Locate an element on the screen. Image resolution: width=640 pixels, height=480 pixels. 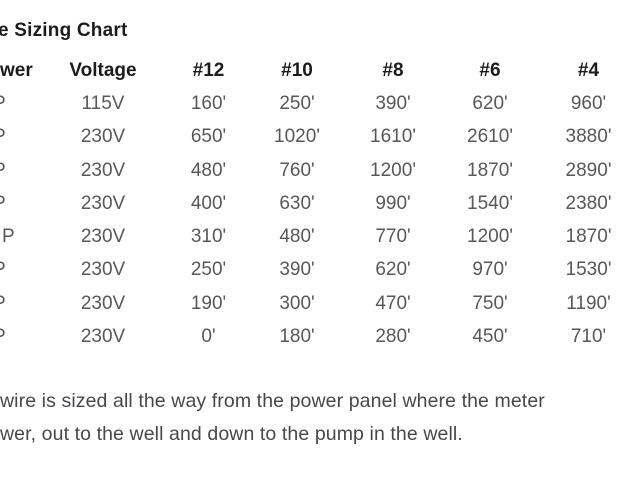
cell-wire-6: 1540' is located at coordinates (490, 203).